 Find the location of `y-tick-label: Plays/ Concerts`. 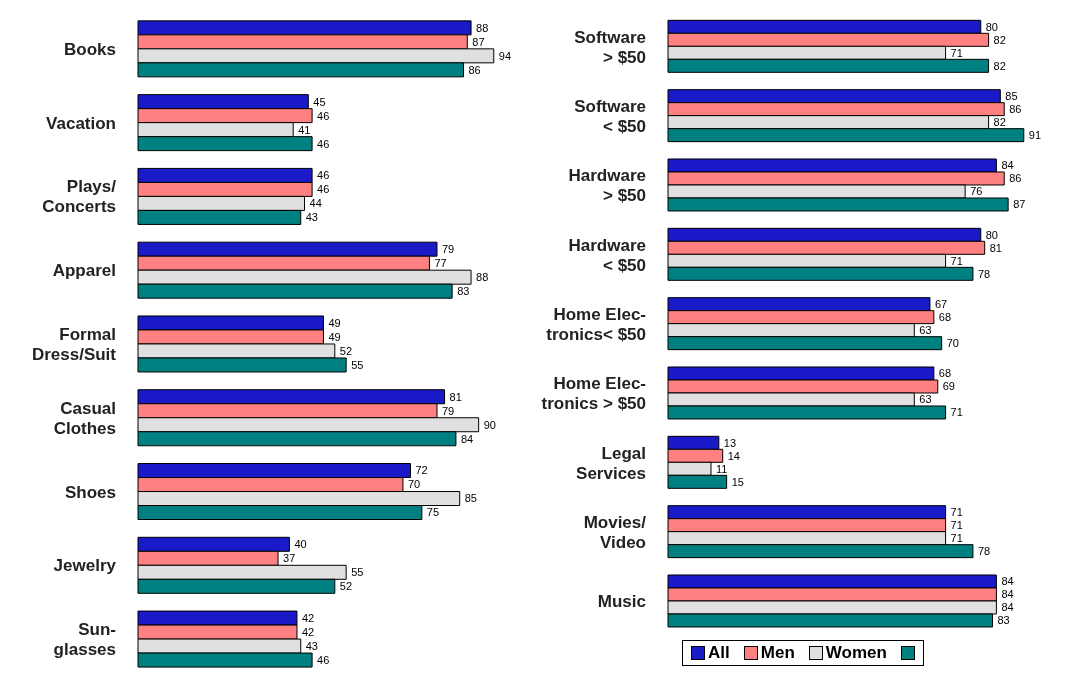

y-tick-label: Plays/ Concerts is located at coordinates (79, 197).